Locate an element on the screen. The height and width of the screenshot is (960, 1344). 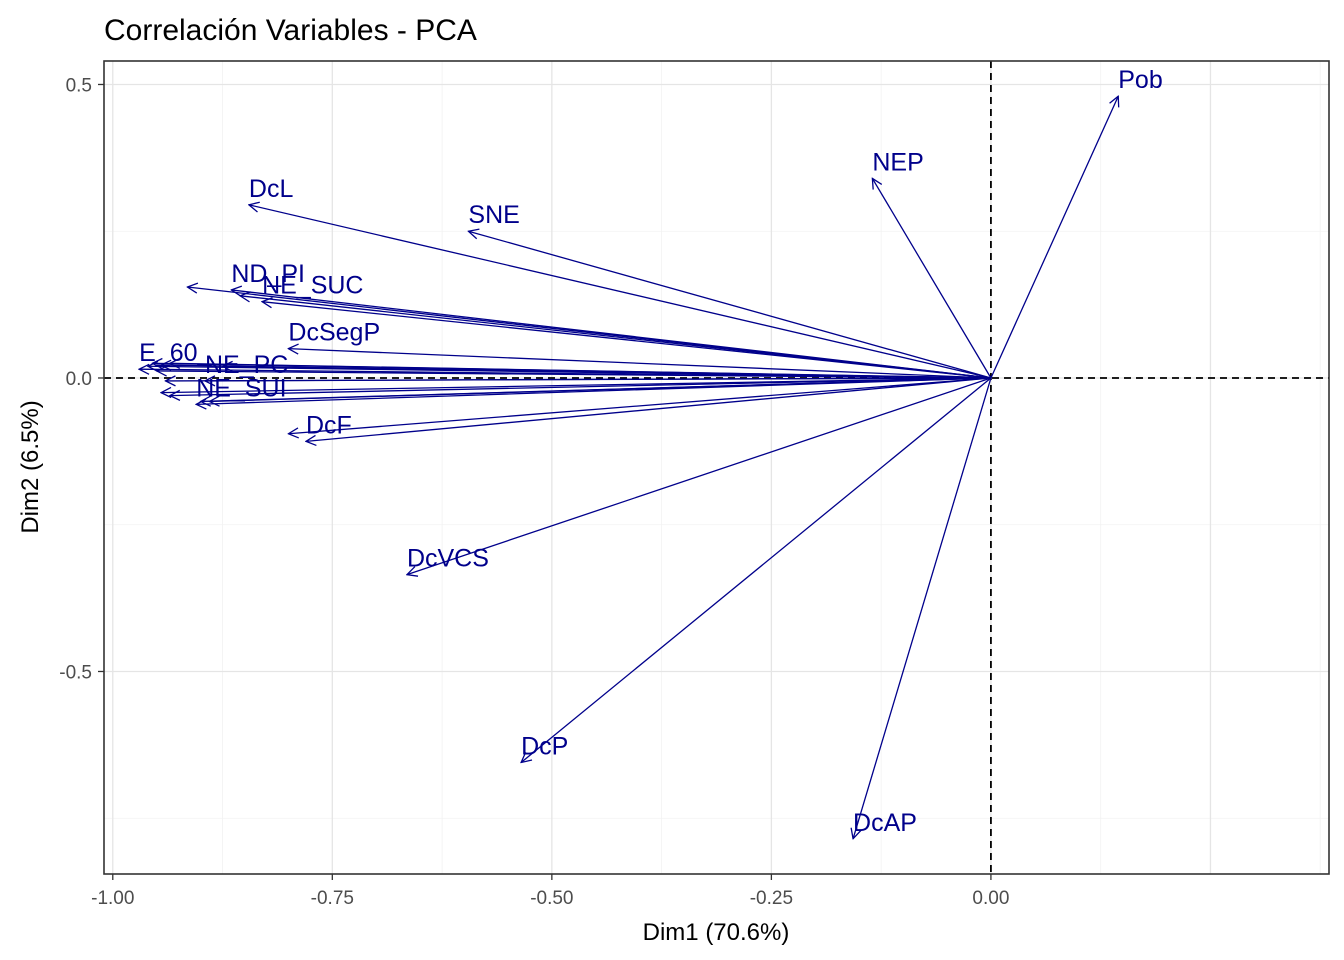
y-axis-ticks: -0.5 0.0 0.5 is located at coordinates (81, 379).